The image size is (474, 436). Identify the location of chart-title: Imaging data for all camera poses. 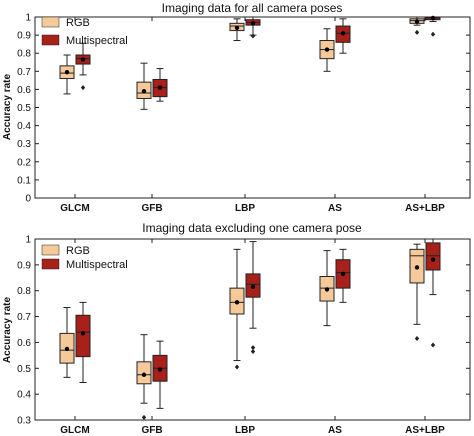
(252, 8).